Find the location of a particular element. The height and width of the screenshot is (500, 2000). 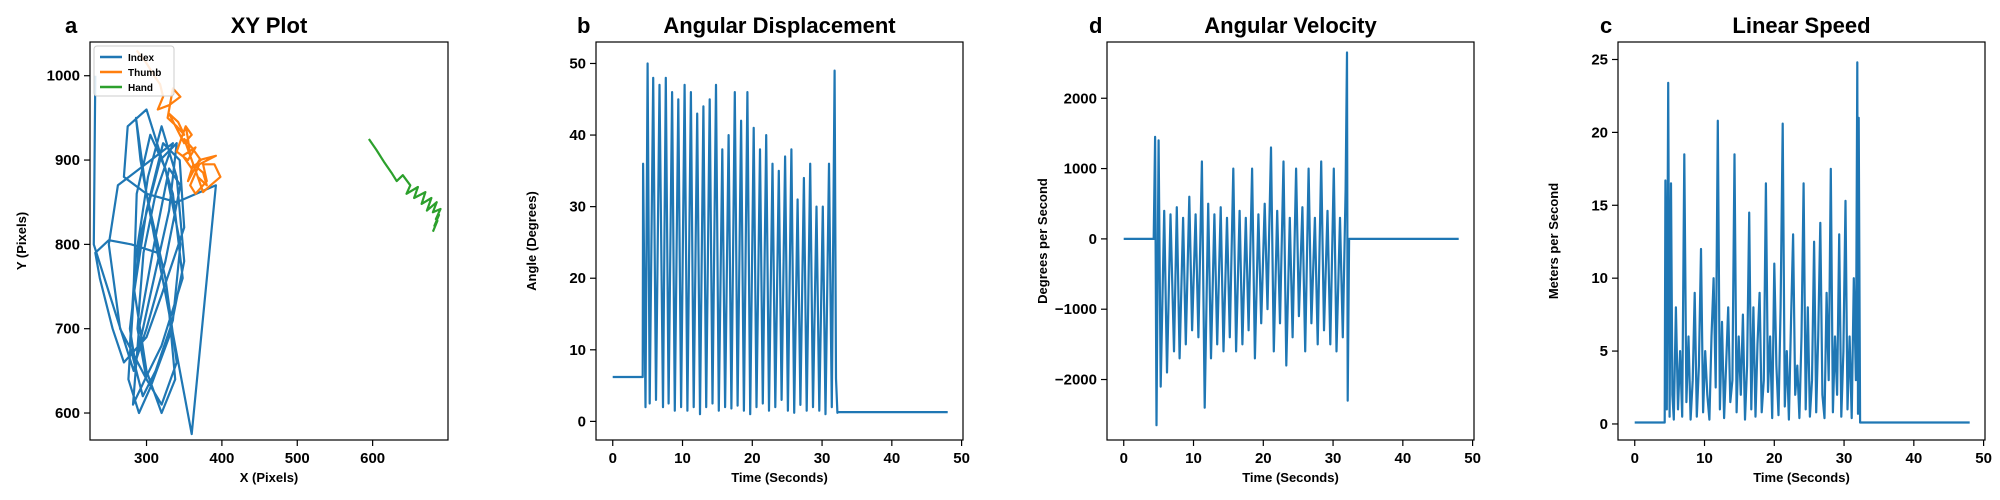

legend-box is located at coordinates (134, 71).